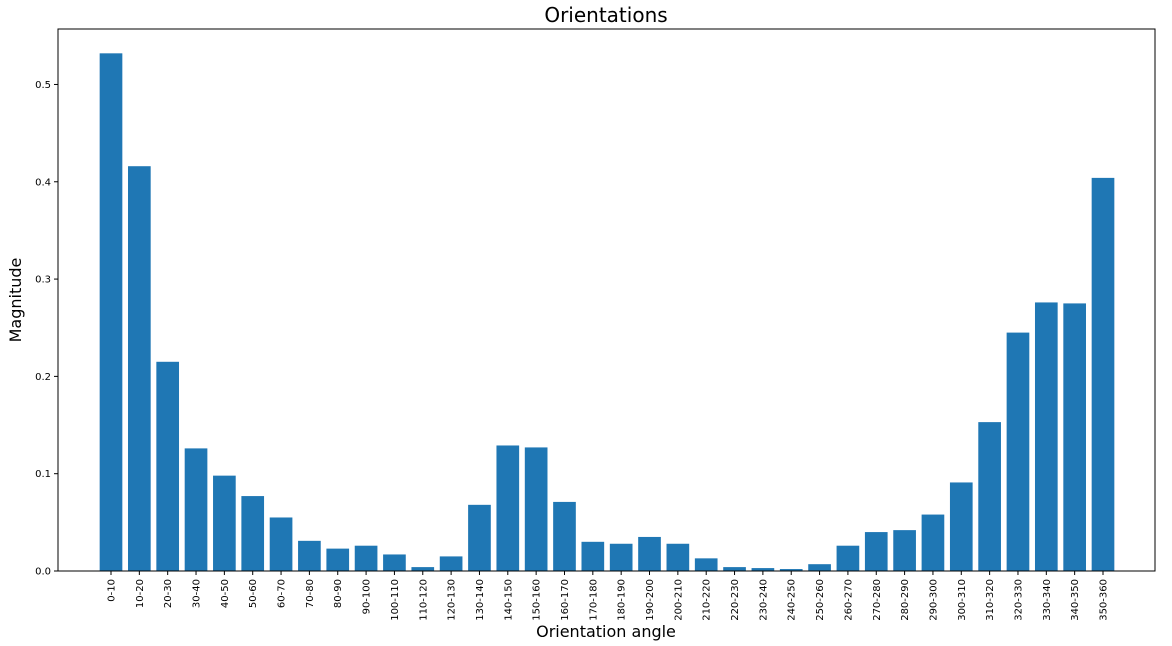  I want to click on x-tick-label: 70-80, so click(310, 593).